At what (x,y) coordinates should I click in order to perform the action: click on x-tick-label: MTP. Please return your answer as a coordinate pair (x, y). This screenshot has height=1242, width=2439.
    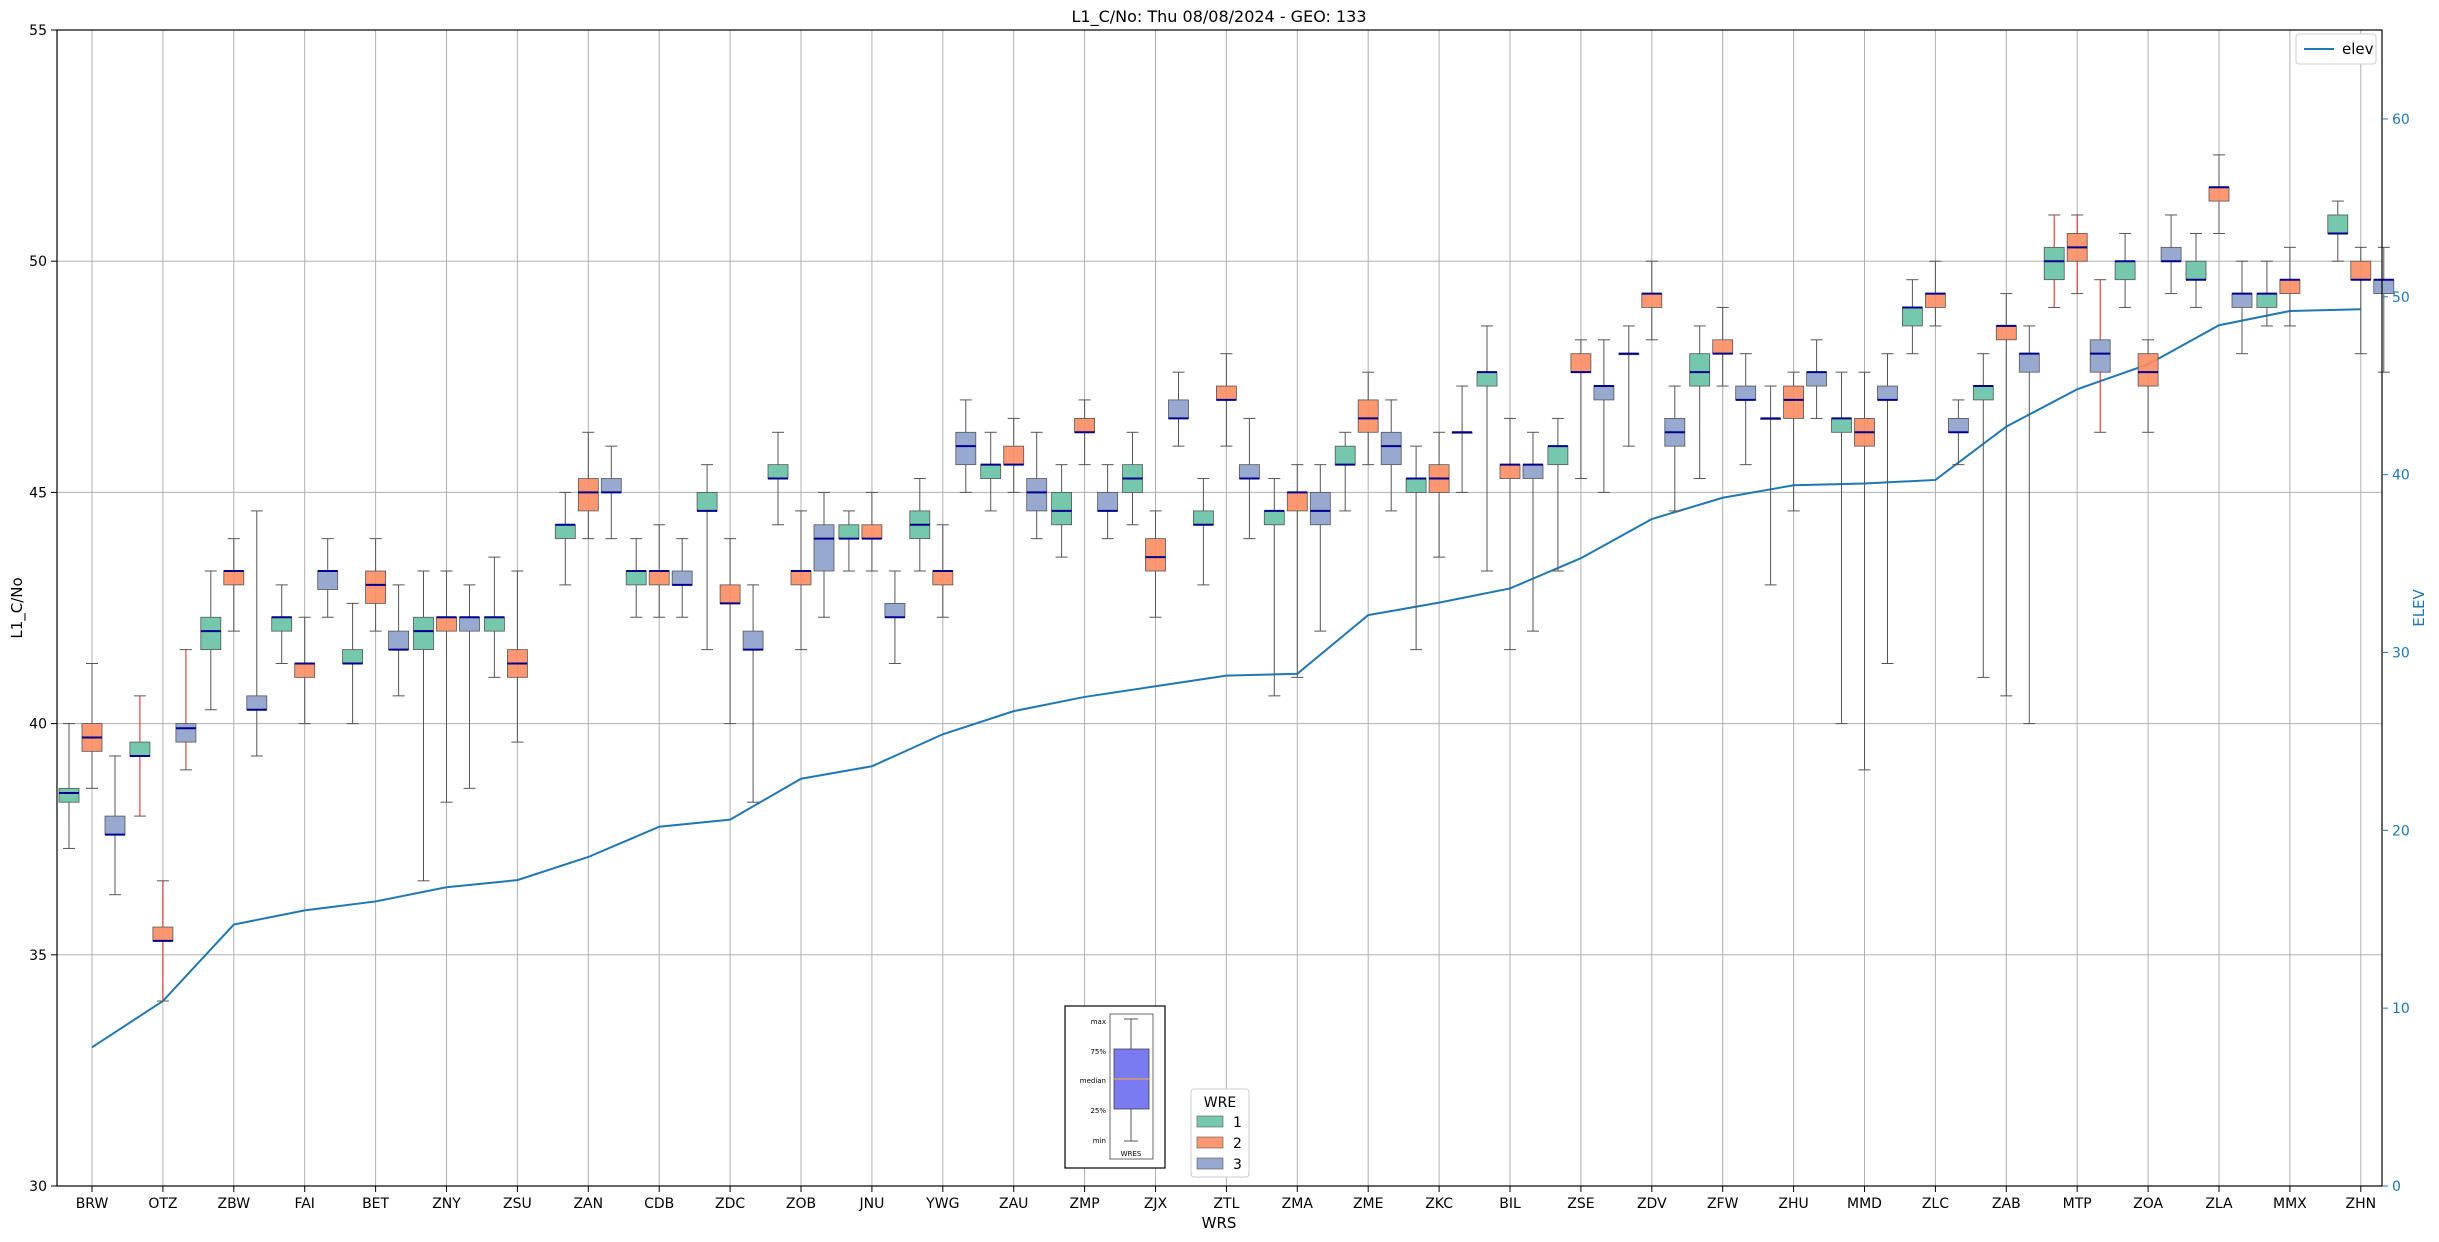
    Looking at the image, I should click on (2077, 1204).